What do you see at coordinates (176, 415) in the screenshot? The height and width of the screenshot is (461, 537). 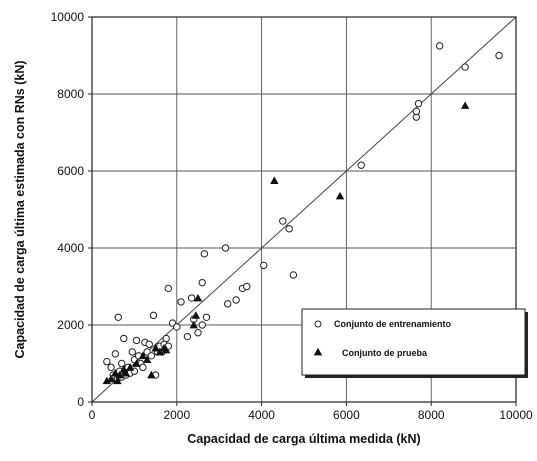 I see `x-tick-label: 2000` at bounding box center [176, 415].